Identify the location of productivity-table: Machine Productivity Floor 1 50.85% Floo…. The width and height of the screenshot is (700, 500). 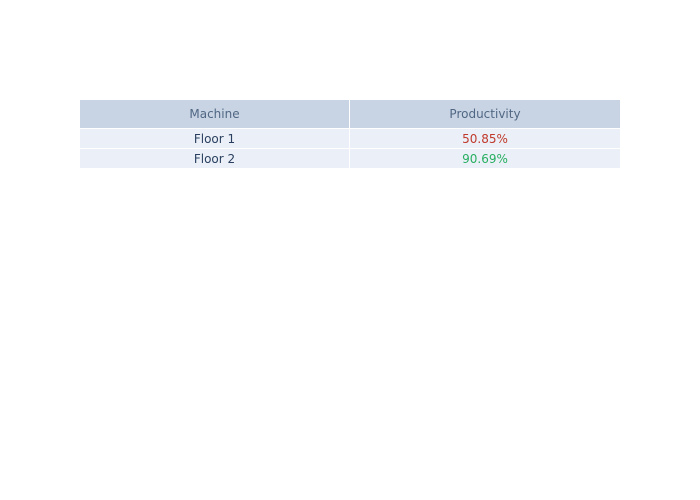
(350, 134).